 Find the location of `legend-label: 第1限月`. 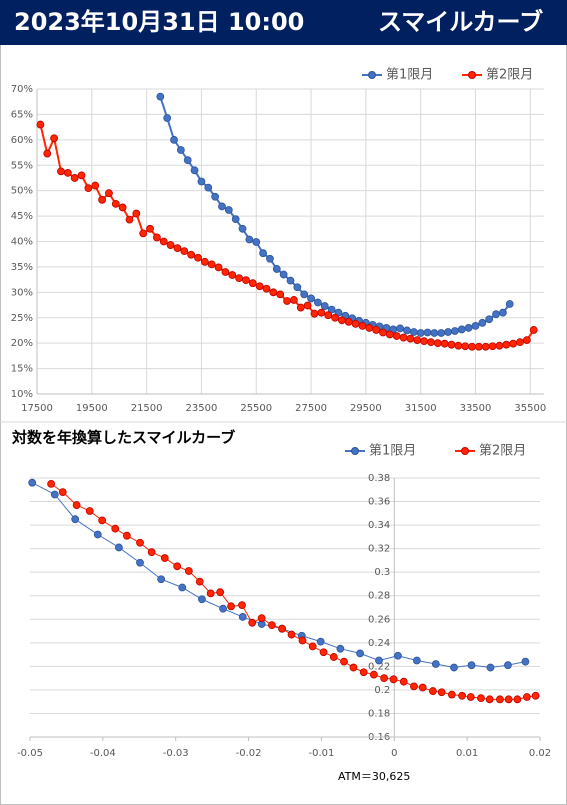

legend-label: 第1限月 is located at coordinates (409, 75).